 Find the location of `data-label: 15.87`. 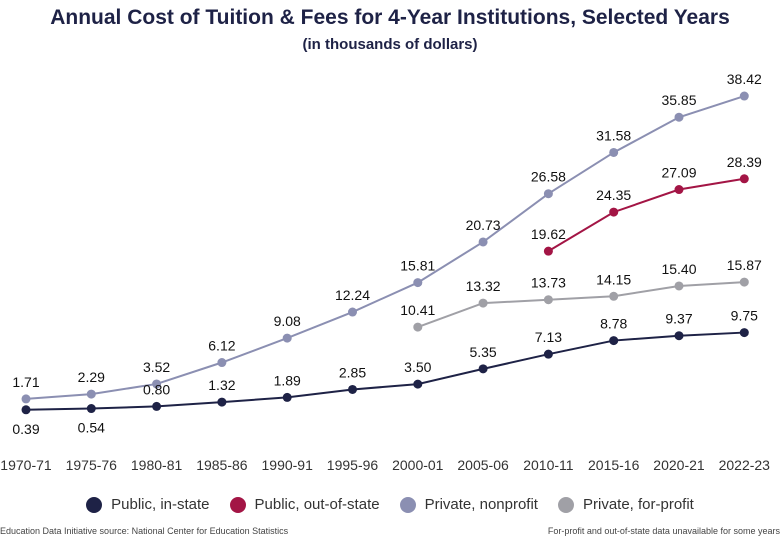

data-label: 15.87 is located at coordinates (744, 265).